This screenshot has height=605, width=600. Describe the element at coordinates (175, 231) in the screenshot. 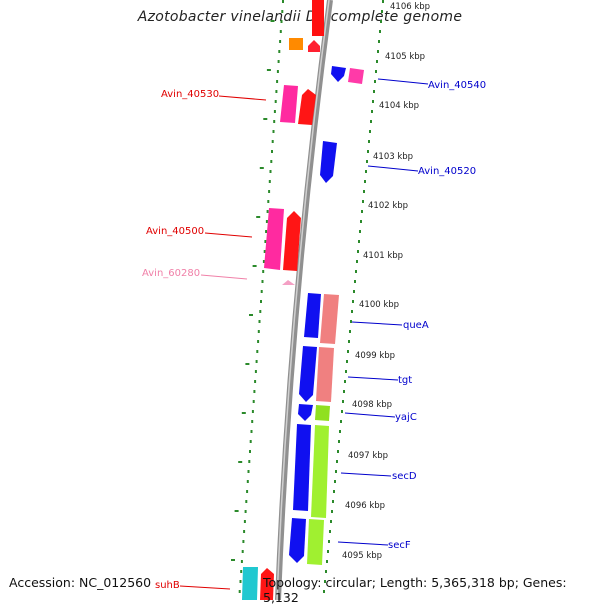

I see `label-avin-40500: Avin_40500` at that location.